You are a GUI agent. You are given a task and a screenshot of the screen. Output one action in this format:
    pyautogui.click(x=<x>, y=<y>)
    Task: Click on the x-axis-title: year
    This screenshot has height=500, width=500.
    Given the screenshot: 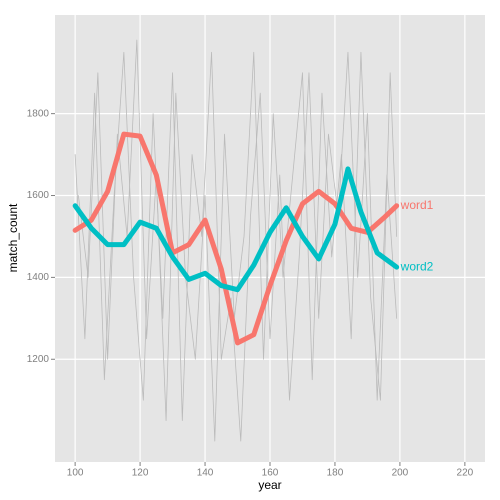 What is the action you would take?
    pyautogui.click(x=269, y=485)
    